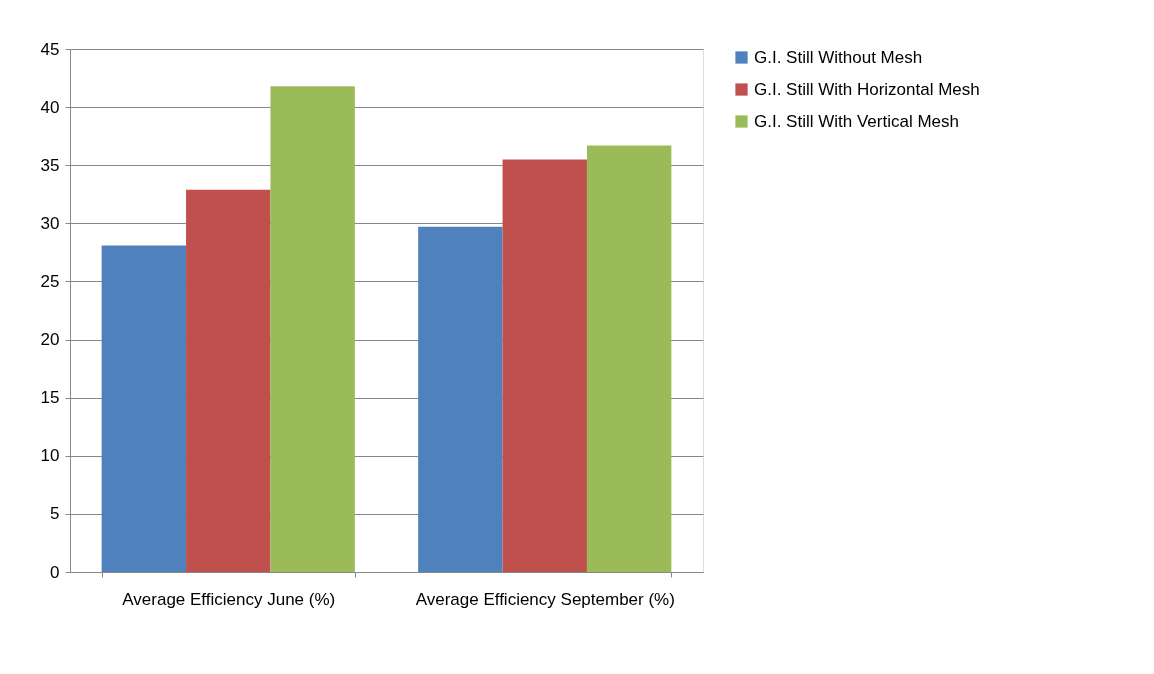 The image size is (1154, 674). I want to click on y-tick-label: 35, so click(50, 165).